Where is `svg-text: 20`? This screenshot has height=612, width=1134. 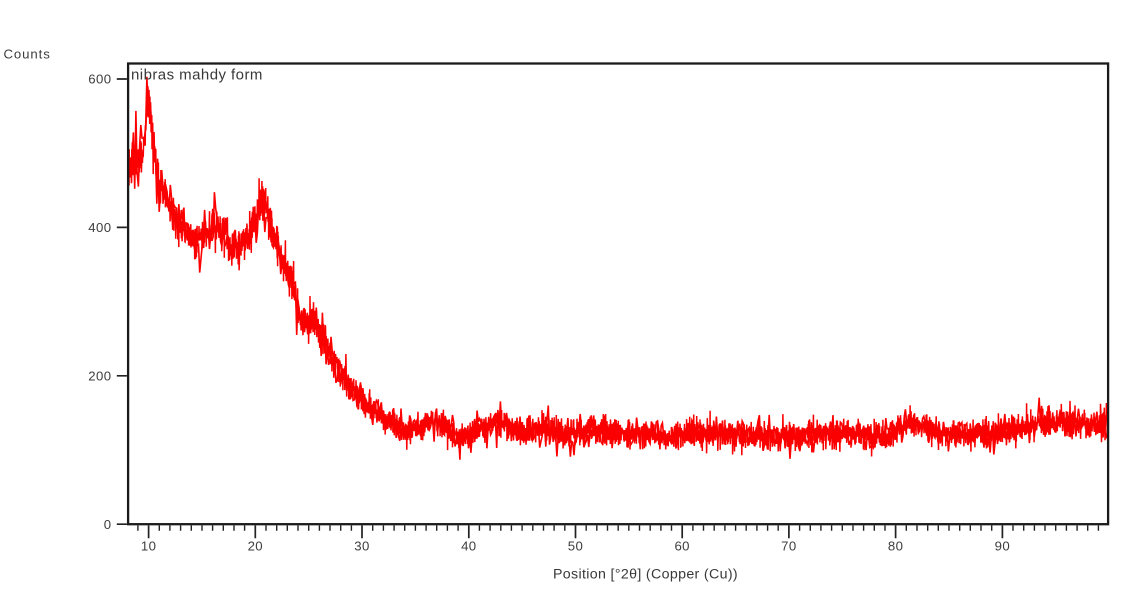
svg-text: 20 is located at coordinates (255, 546).